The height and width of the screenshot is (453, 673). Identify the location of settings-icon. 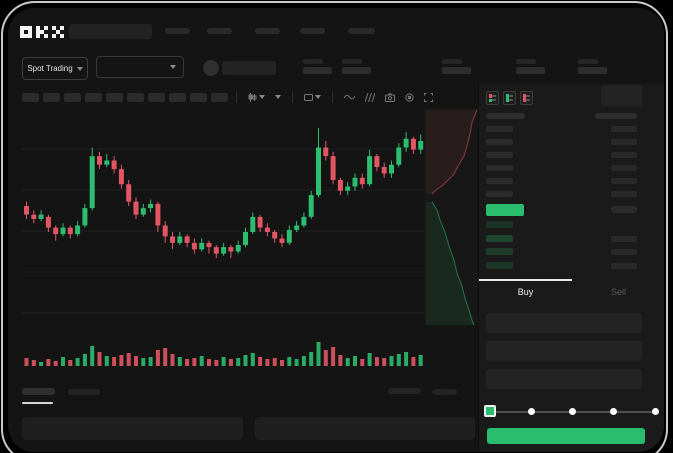
(409, 97).